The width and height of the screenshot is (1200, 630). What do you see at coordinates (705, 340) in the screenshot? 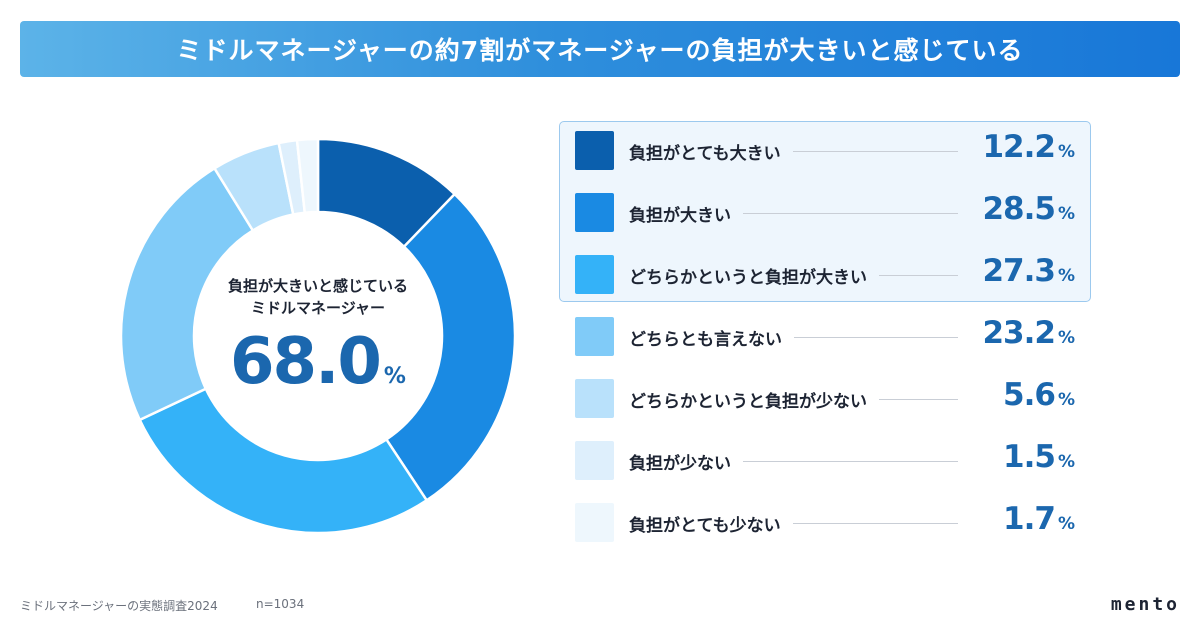
I see `legend-label: どちらとも言えない` at bounding box center [705, 340].